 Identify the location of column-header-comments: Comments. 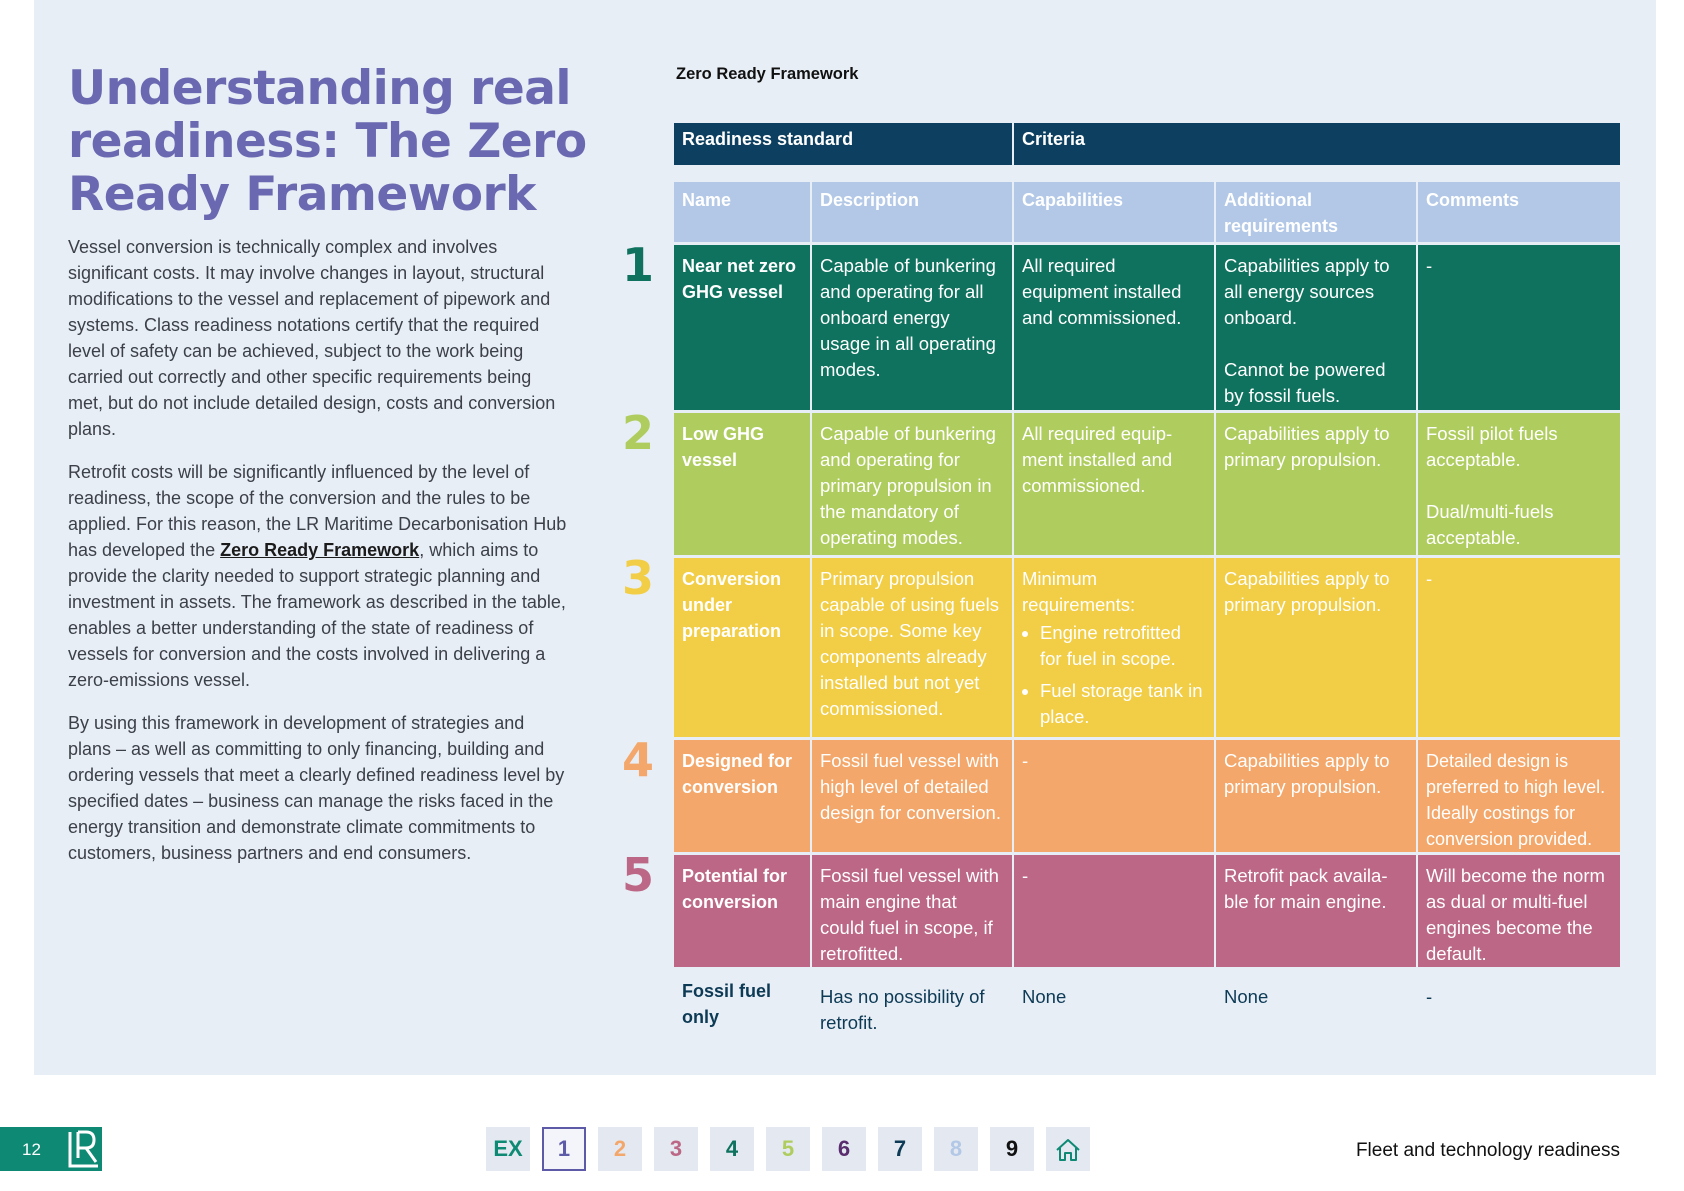
(1519, 212).